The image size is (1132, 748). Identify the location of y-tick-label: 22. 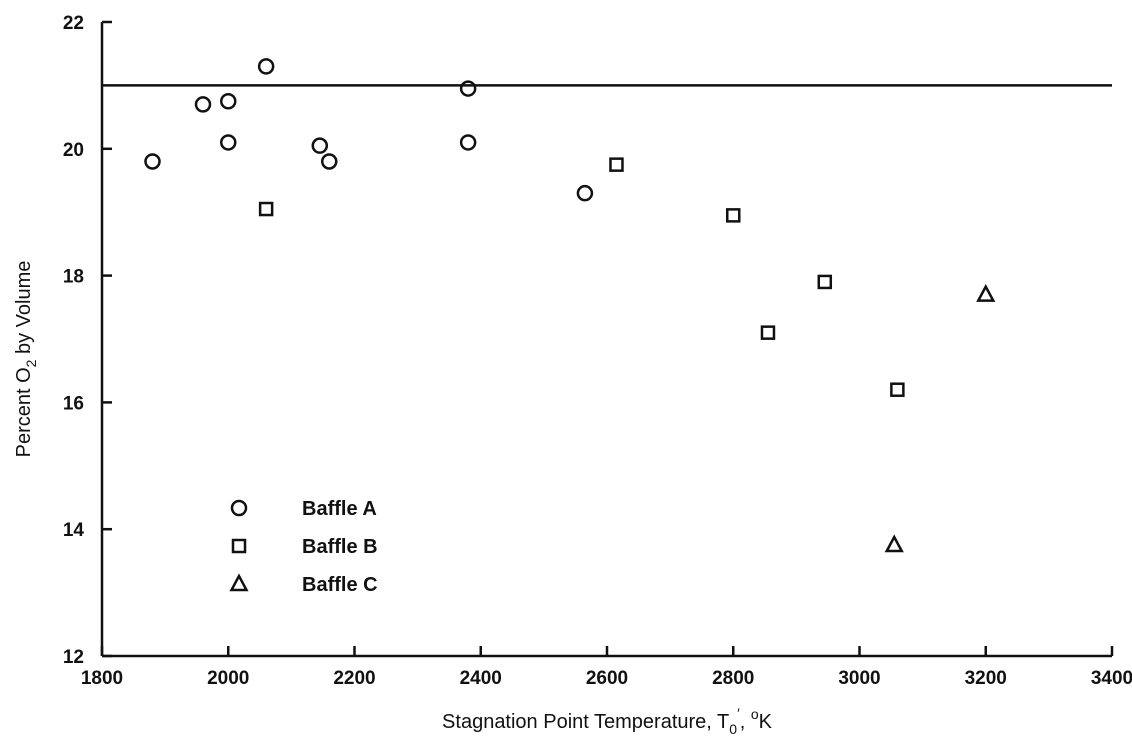
(73, 23).